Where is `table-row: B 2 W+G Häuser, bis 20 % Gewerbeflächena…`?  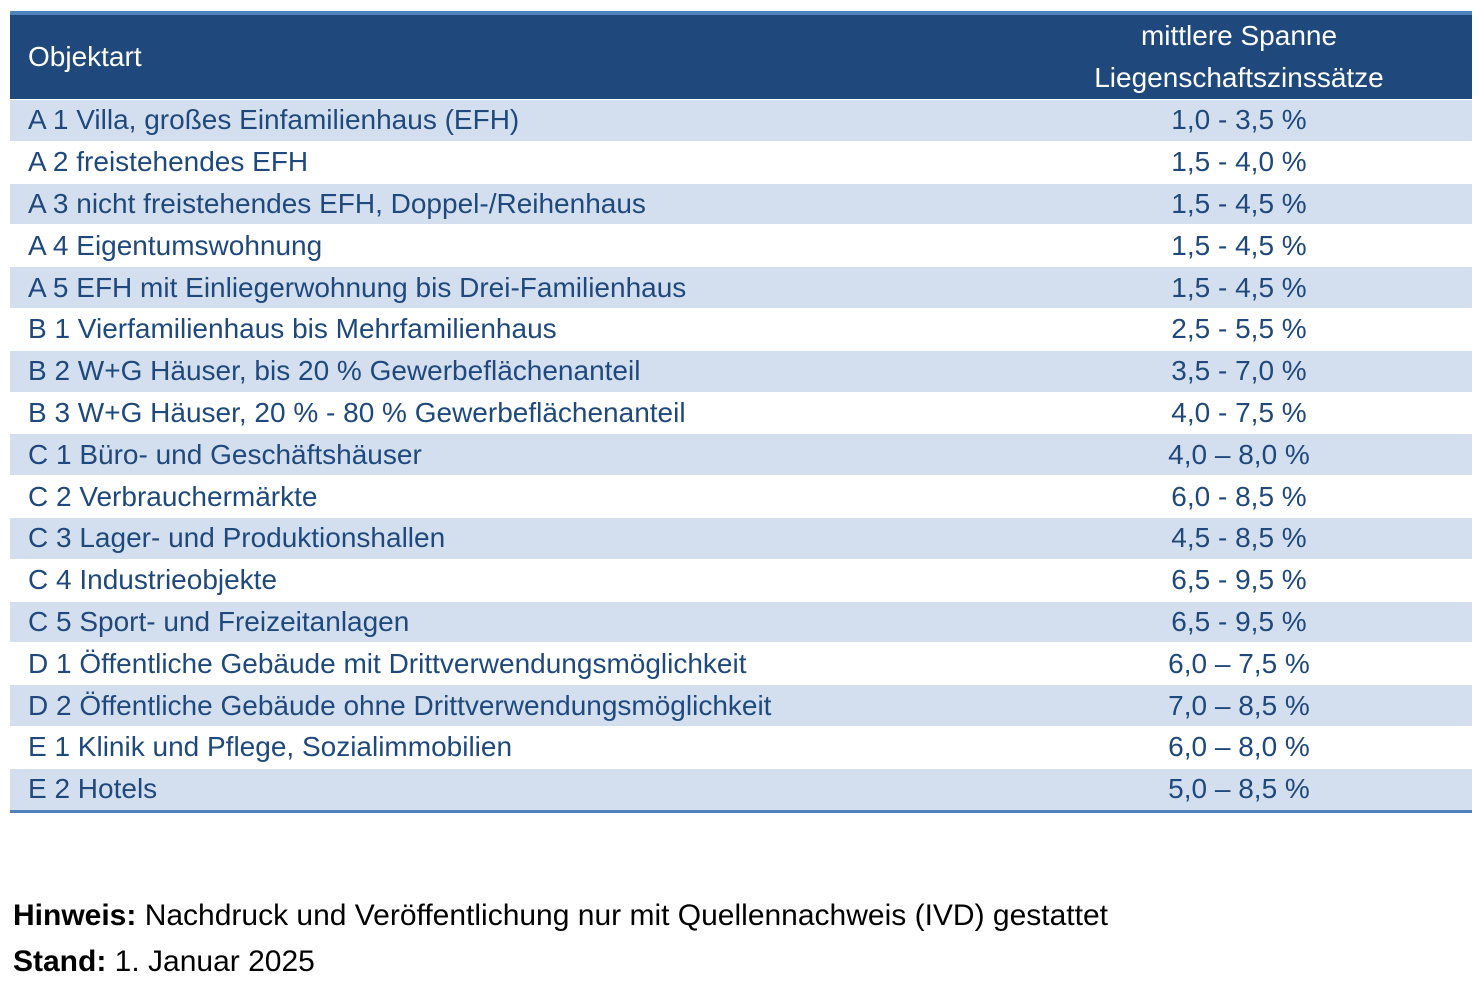 table-row: B 2 W+G Häuser, bis 20 % Gewerbeflächena… is located at coordinates (741, 370).